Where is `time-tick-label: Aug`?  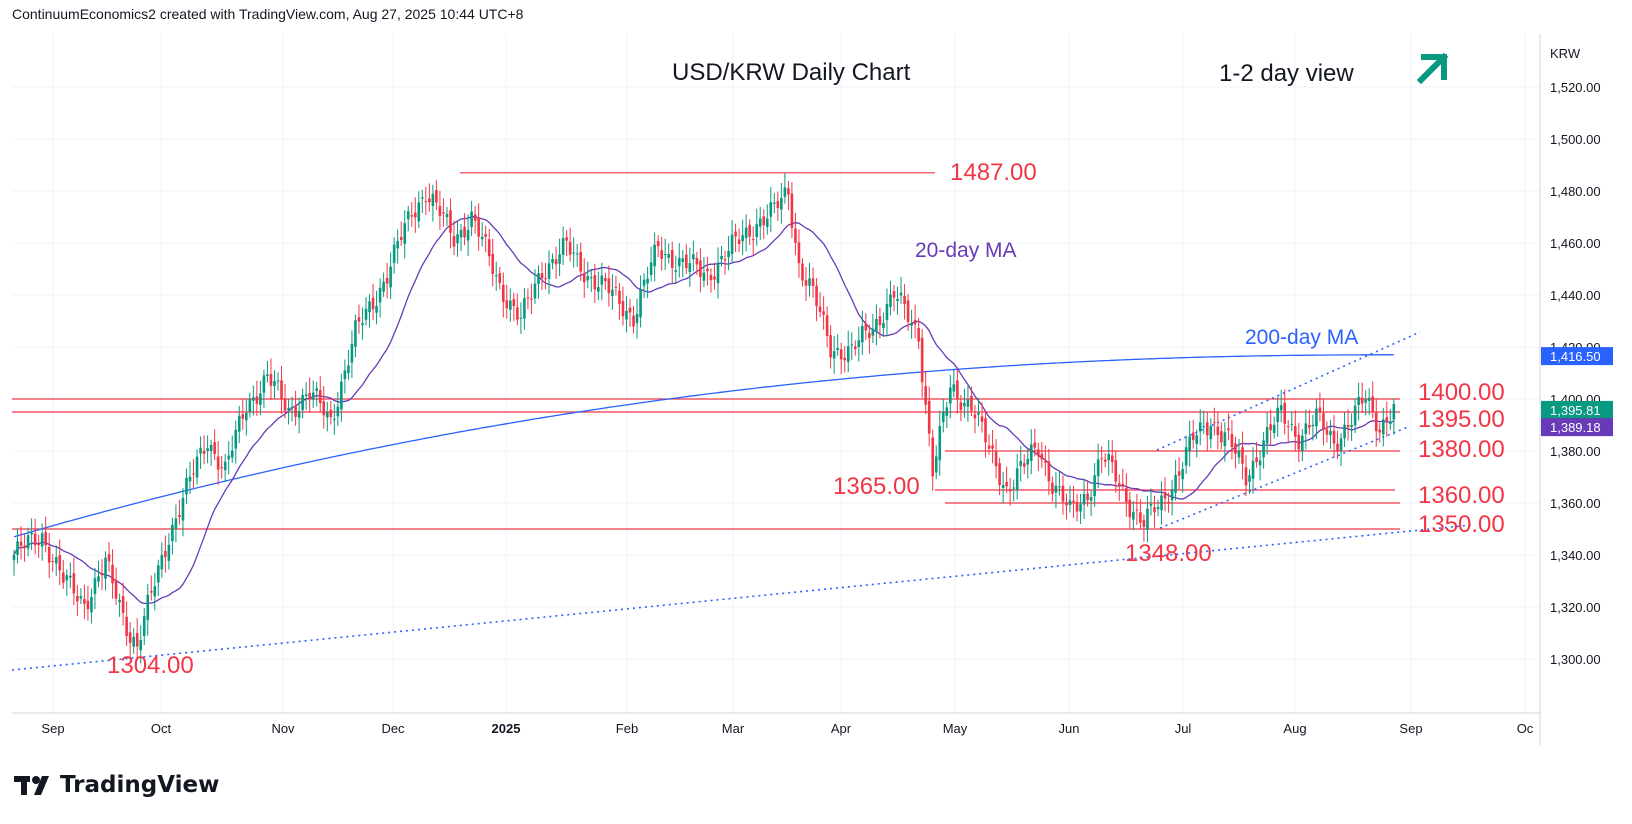 time-tick-label: Aug is located at coordinates (1294, 728).